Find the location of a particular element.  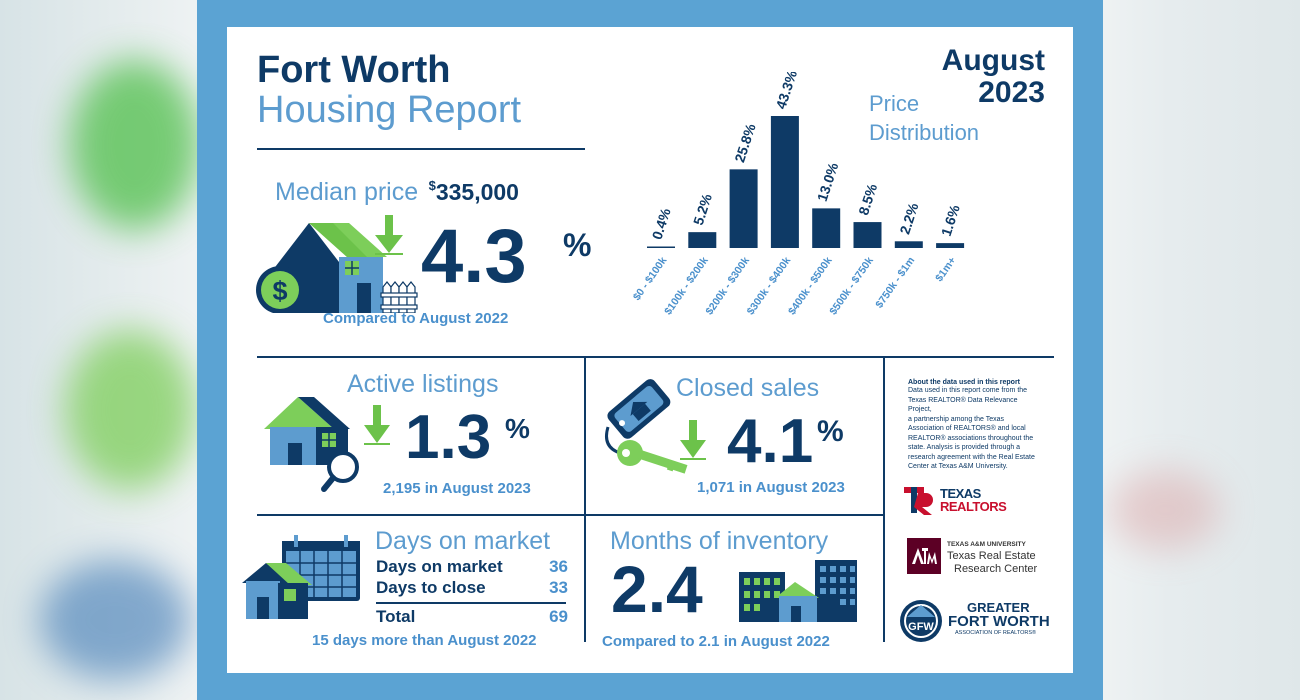

texas-realtors-logo-line2: REALTORS is located at coordinates (973, 506).